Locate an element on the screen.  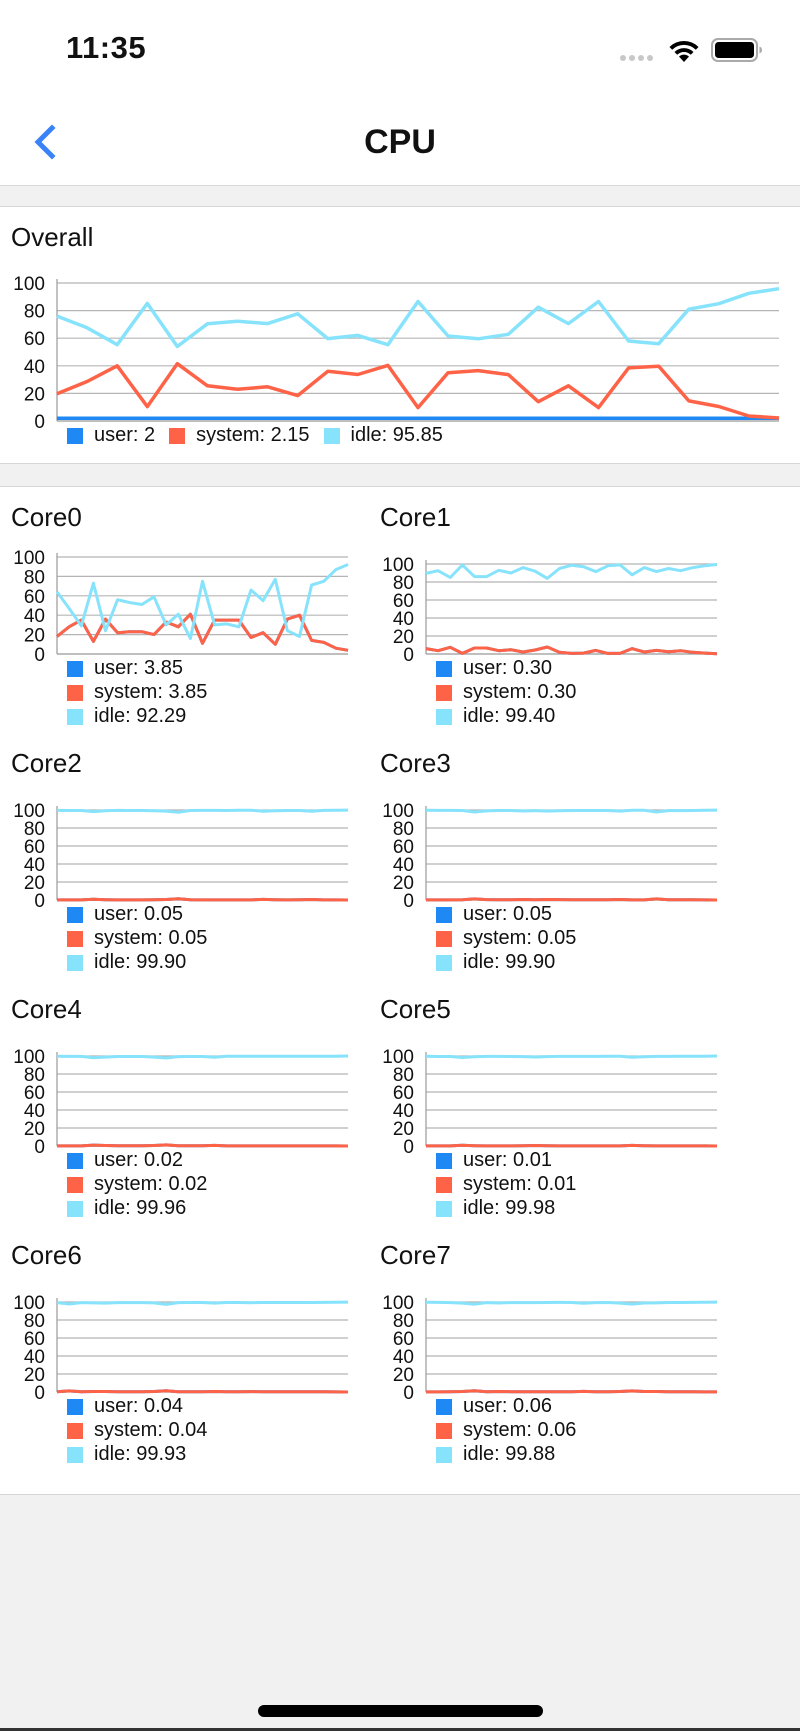
legend-item-user: user: 0.30 is located at coordinates (494, 668).